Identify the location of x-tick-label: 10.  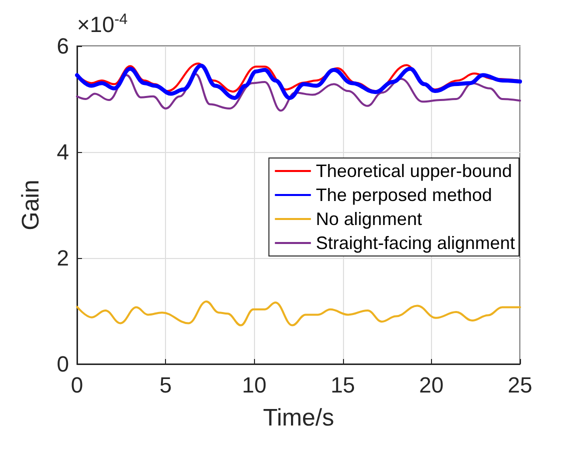
(254, 385).